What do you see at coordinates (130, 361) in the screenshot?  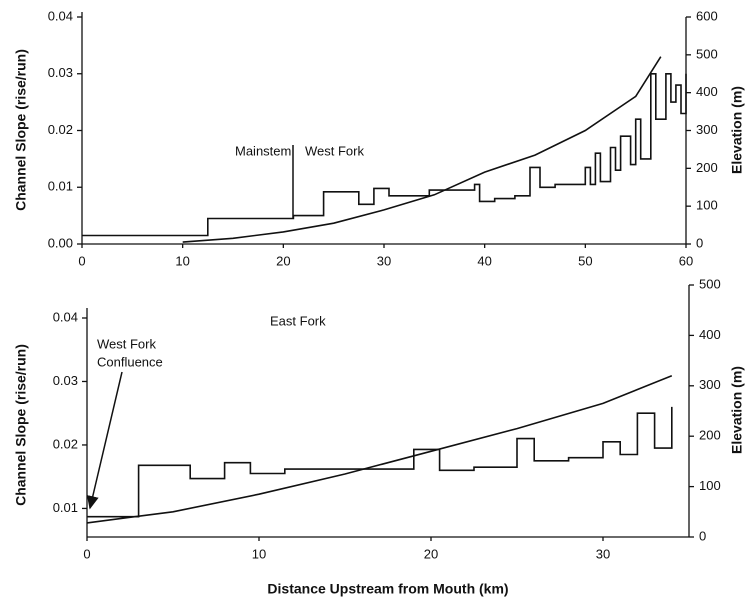 I see `annotation: Confluence` at bounding box center [130, 361].